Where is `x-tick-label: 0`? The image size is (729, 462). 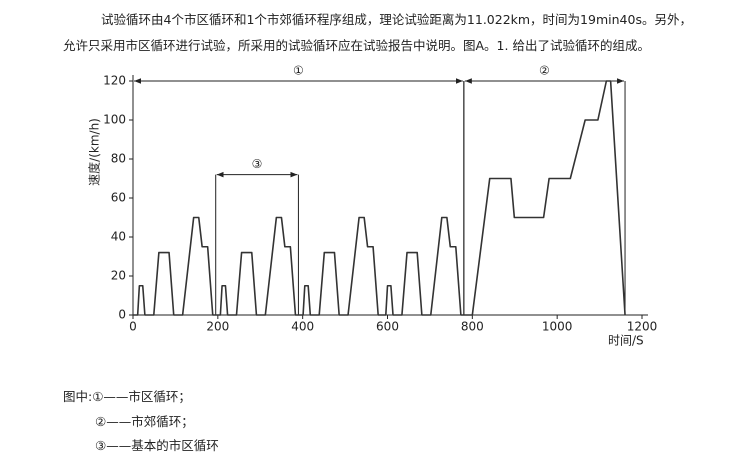 x-tick-label: 0 is located at coordinates (133, 327).